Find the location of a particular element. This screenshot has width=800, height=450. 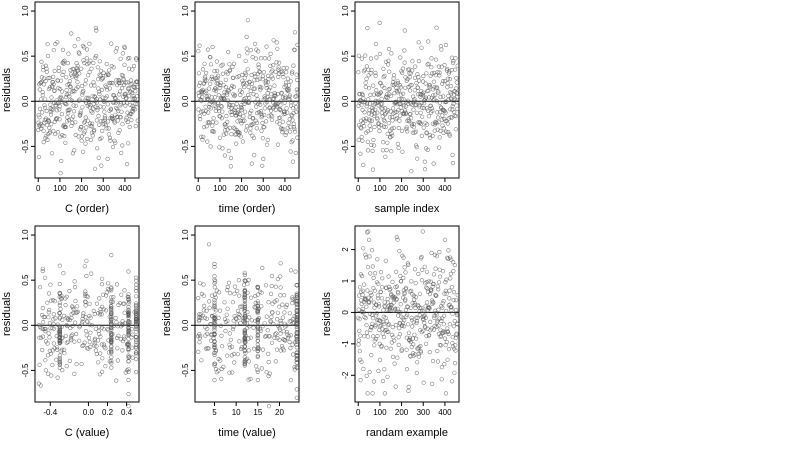

y-axis-title: residuals is located at coordinates (7, 89).